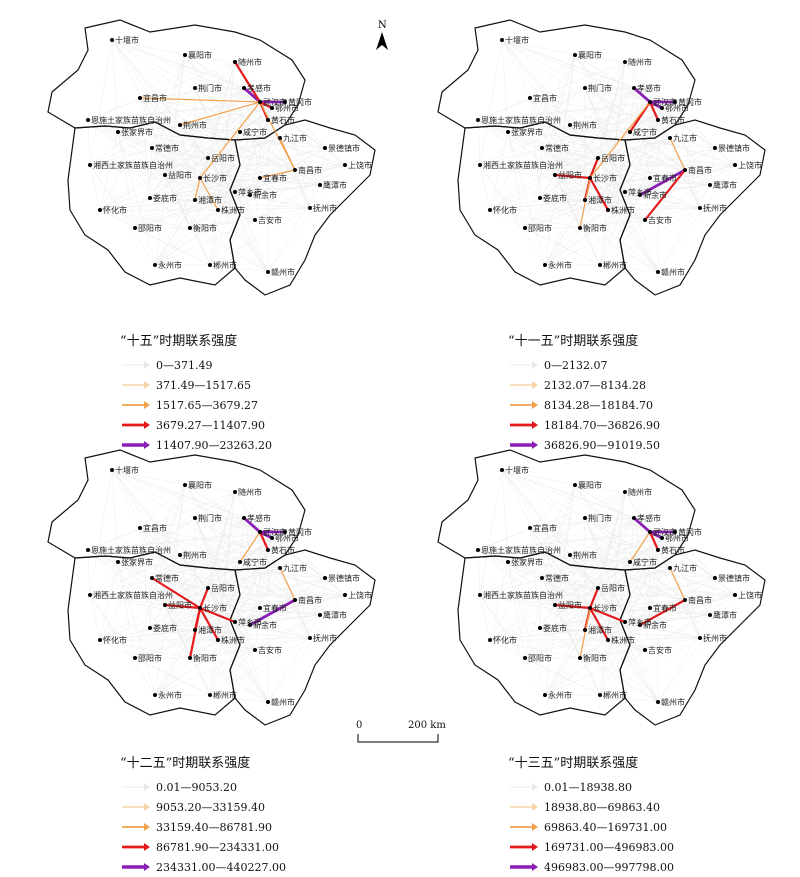 The width and height of the screenshot is (800, 877). What do you see at coordinates (570, 175) in the screenshot?
I see `city-label: 益阳市` at bounding box center [570, 175].